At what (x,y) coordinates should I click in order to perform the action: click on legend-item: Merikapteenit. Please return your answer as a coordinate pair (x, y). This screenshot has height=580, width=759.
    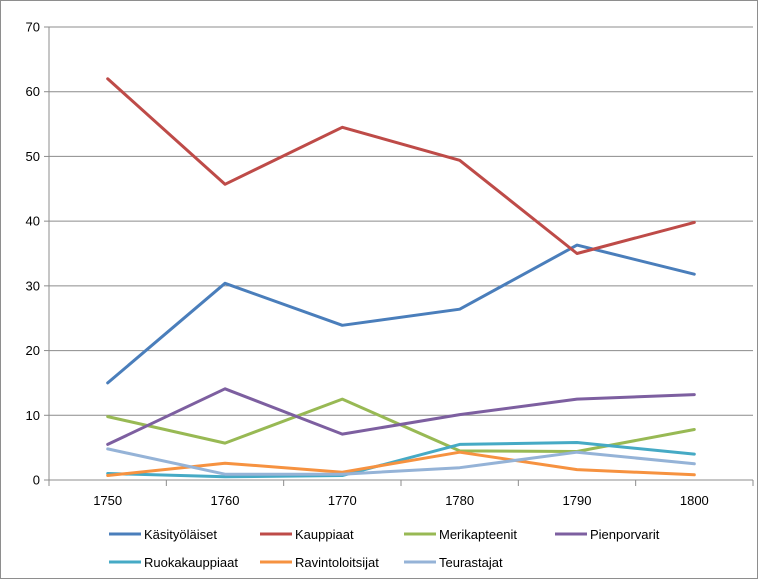
    Looking at the image, I should click on (460, 534).